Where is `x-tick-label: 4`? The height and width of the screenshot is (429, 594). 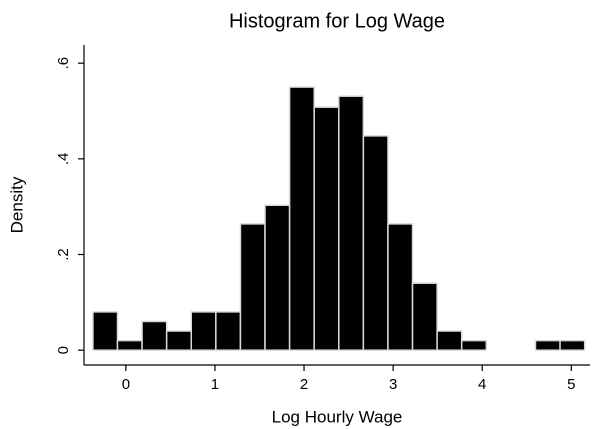
x-tick-label: 4 is located at coordinates (482, 384).